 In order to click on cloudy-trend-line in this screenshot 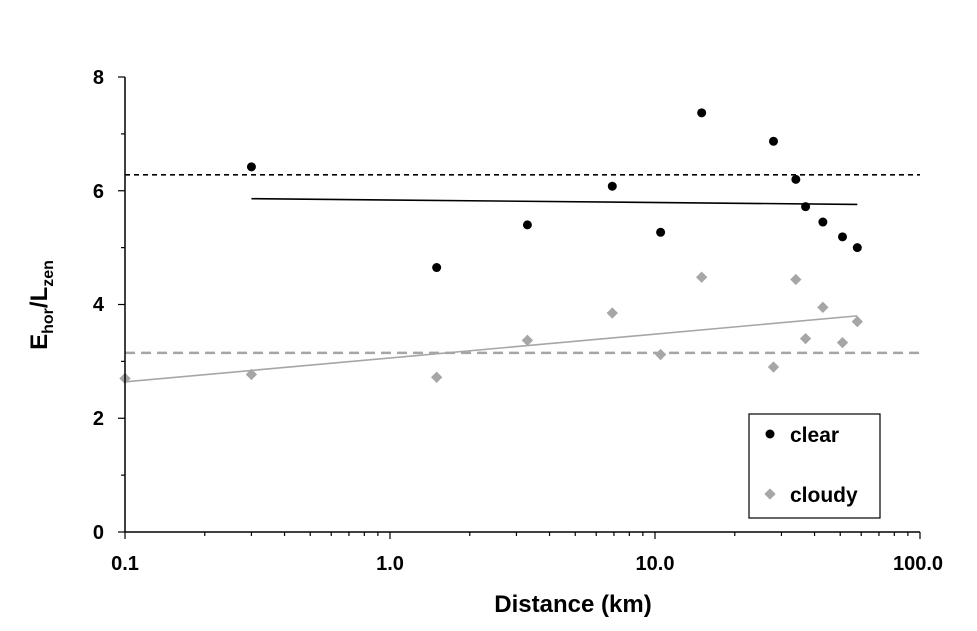, I will do `click(491, 349)`.